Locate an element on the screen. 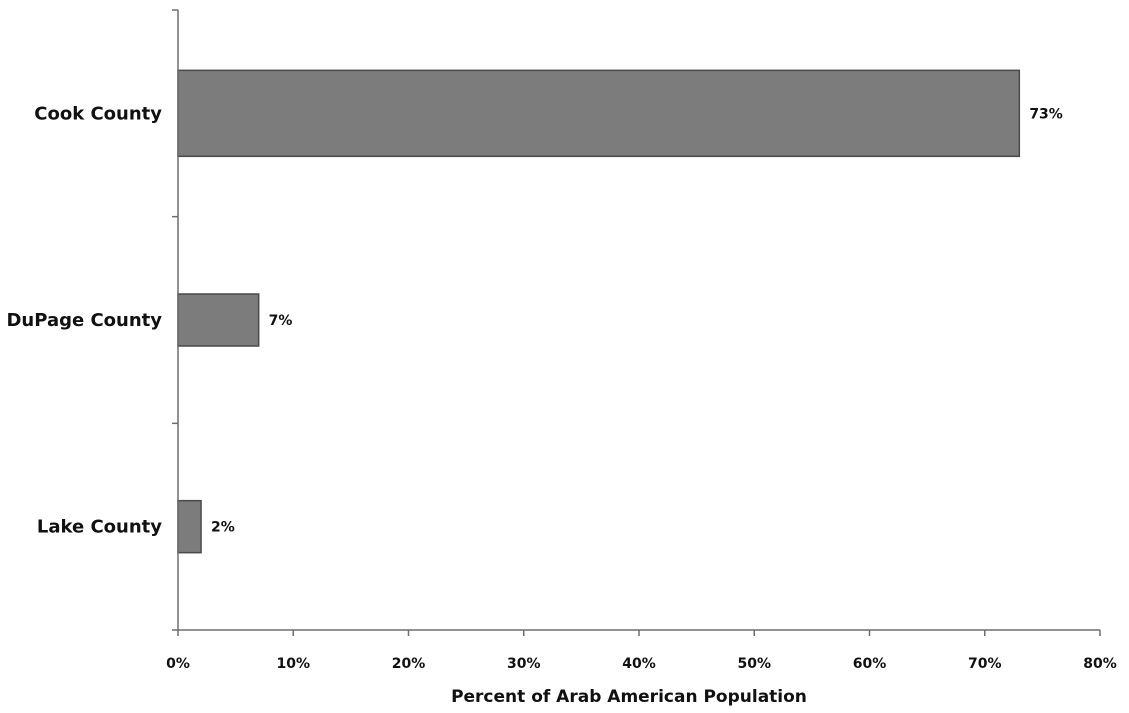 This screenshot has width=1129, height=713. x-axis-title: Percent of Arab American Population is located at coordinates (629, 697).